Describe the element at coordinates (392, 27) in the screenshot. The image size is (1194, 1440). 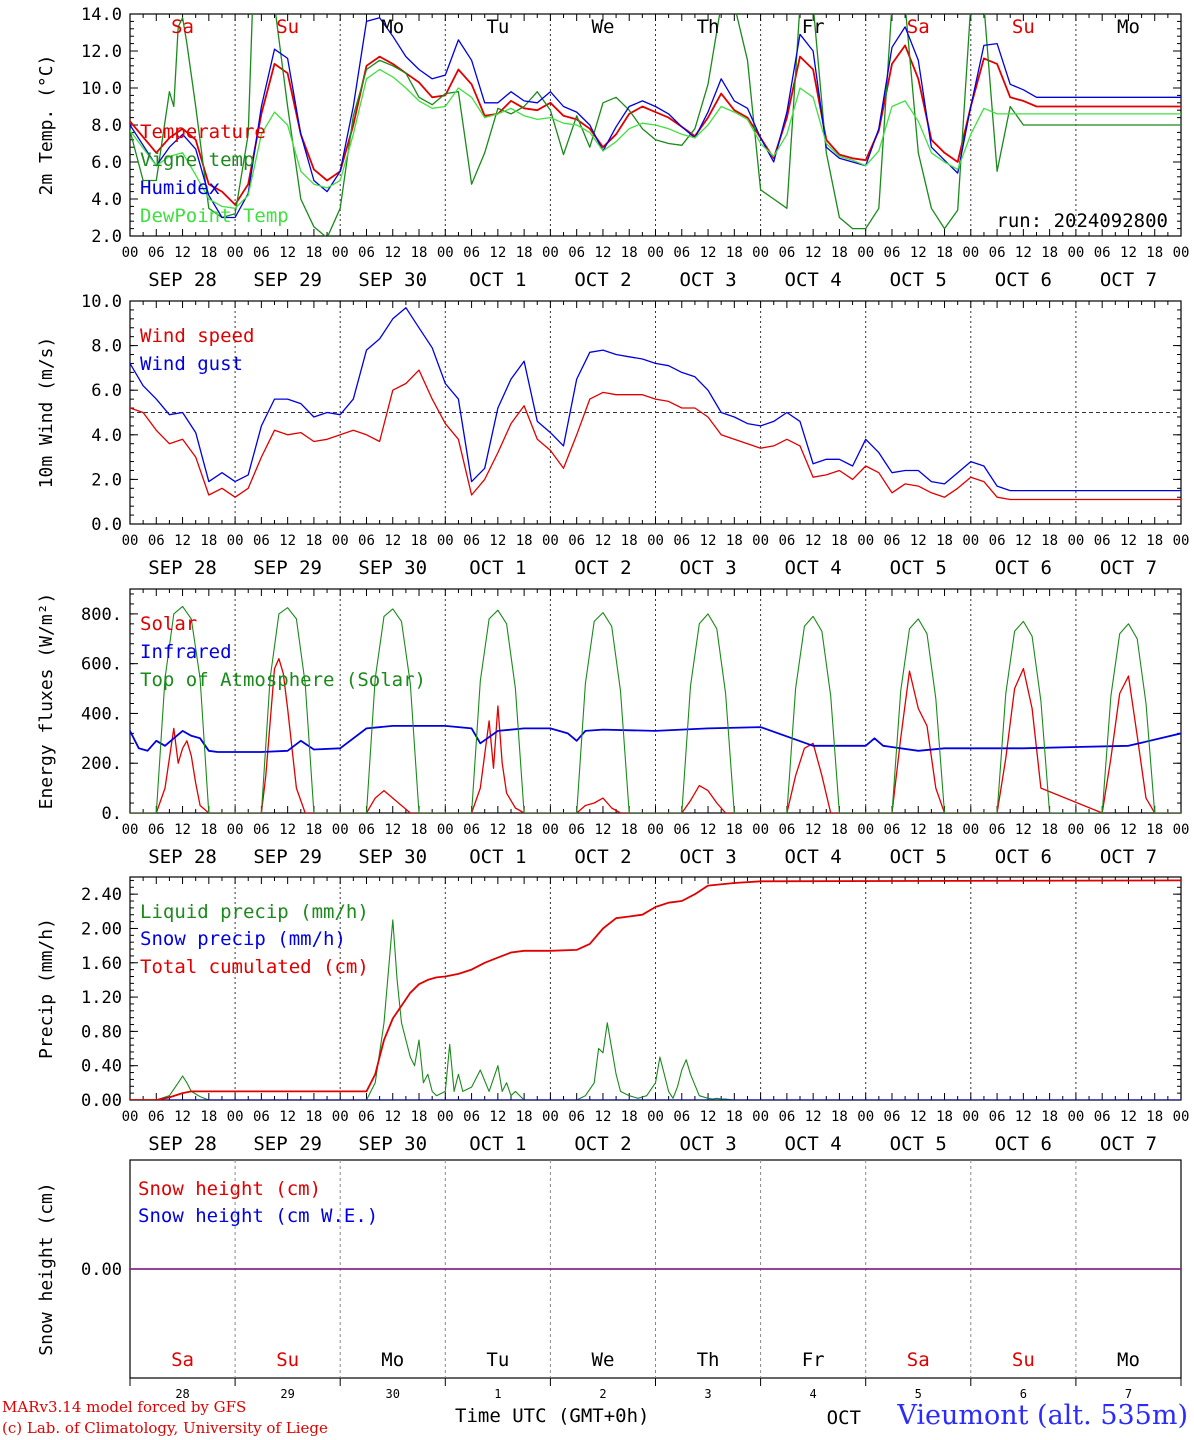
I see `weekday-label-top: Mo` at that location.